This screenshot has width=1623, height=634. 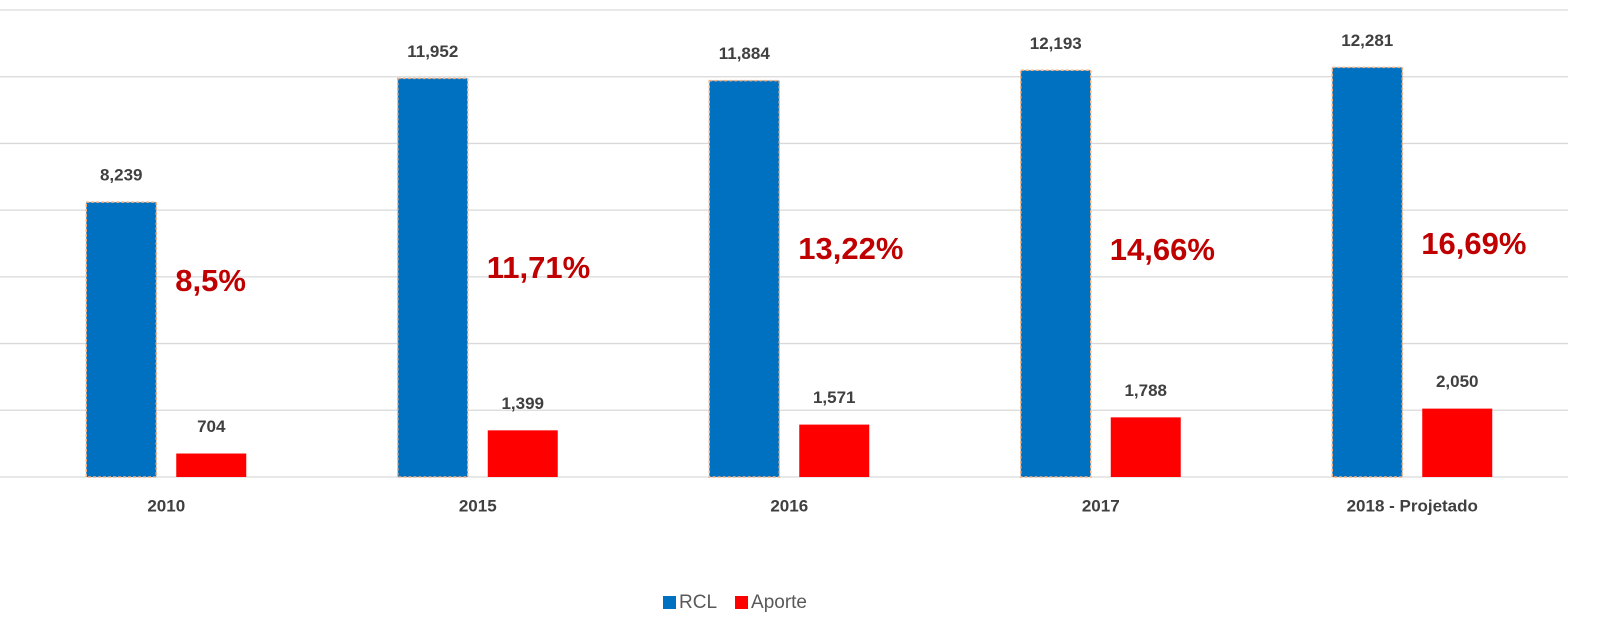 What do you see at coordinates (522, 403) in the screenshot?
I see `value-label: 1,399` at bounding box center [522, 403].